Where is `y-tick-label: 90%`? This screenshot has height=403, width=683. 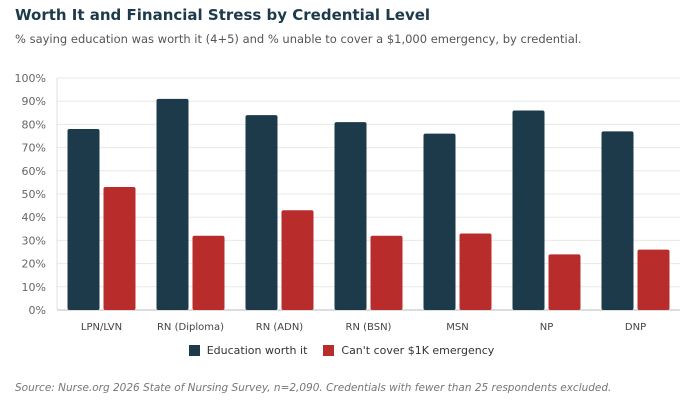
y-tick-label: 90% is located at coordinates (34, 101).